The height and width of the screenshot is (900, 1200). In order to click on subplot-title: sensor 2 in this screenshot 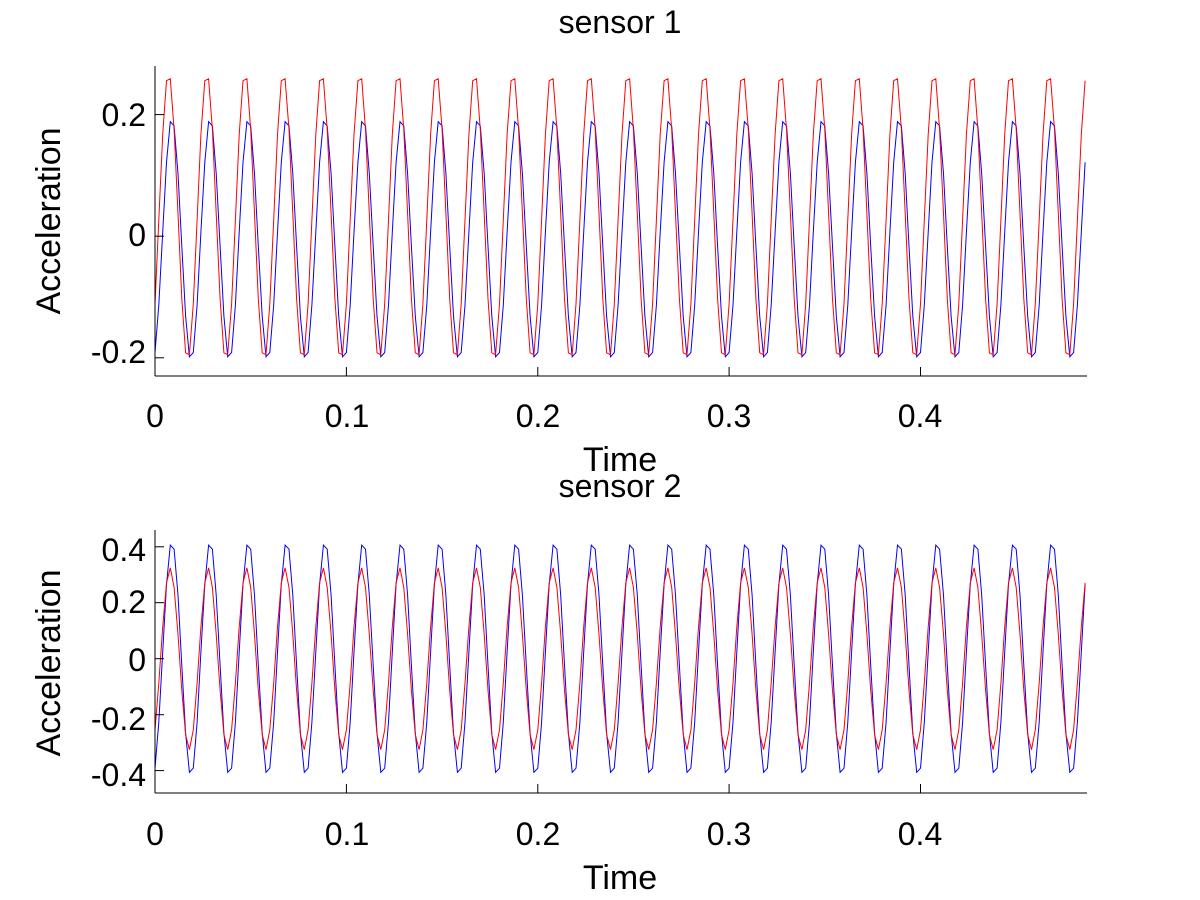, I will do `click(620, 486)`.